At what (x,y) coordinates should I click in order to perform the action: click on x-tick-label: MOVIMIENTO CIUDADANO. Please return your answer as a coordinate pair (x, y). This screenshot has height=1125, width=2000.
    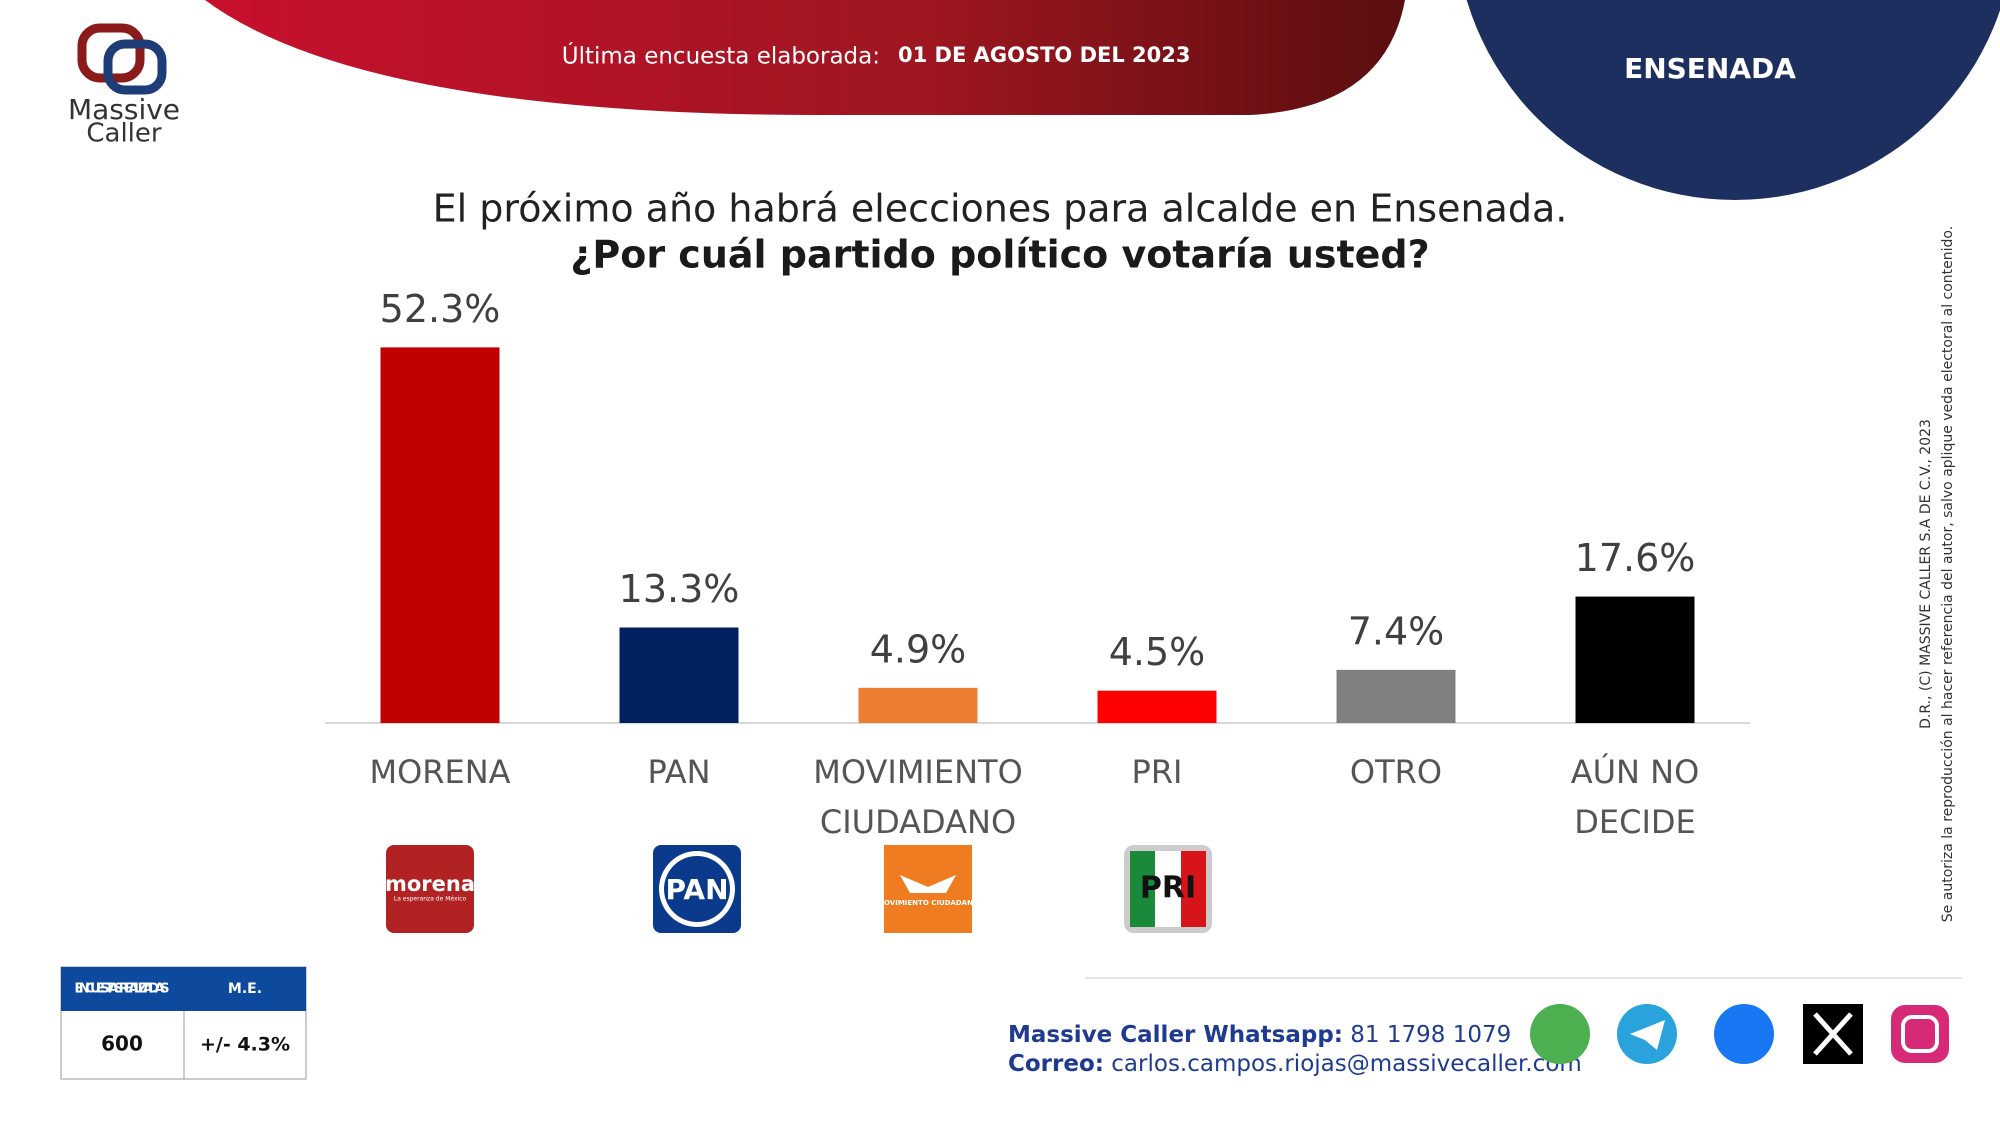
    Looking at the image, I should click on (918, 797).